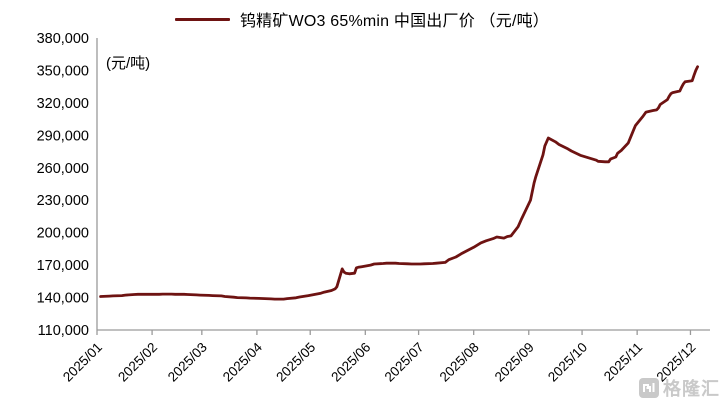  I want to click on legend-label: 钨精矿WO3 65%min 中国出厂价 （元/吨）, so click(394, 21).